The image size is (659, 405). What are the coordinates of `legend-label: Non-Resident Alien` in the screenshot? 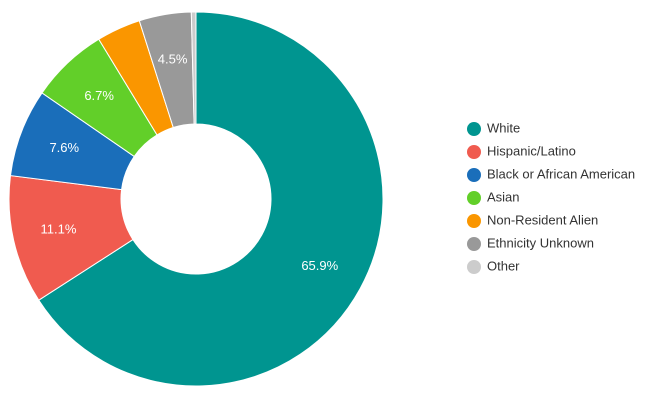 It's located at (542, 219).